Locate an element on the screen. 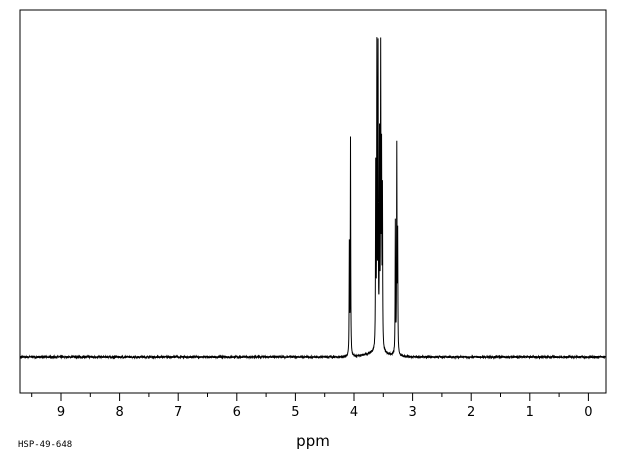 This screenshot has width=620, height=455. tick-label: 1 is located at coordinates (530, 412).